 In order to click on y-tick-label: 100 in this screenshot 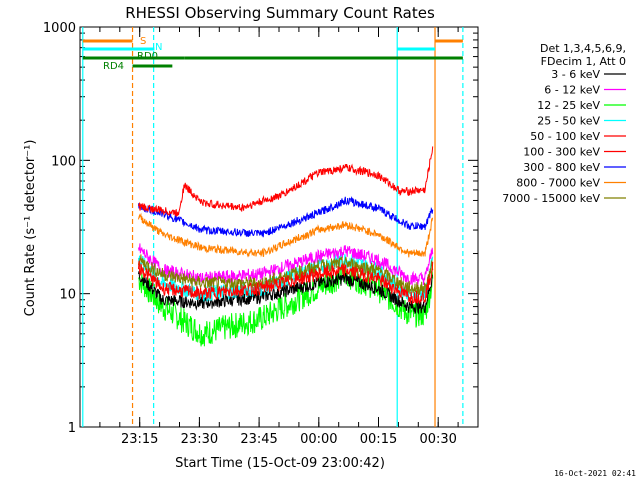, I will do `click(63, 161)`.